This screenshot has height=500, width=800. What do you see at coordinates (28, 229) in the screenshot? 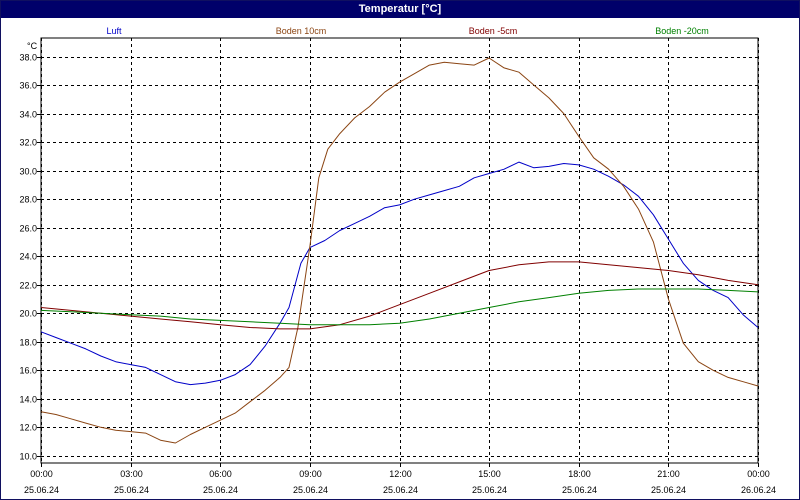
I see `y-tick-label: 26.0` at bounding box center [28, 229].